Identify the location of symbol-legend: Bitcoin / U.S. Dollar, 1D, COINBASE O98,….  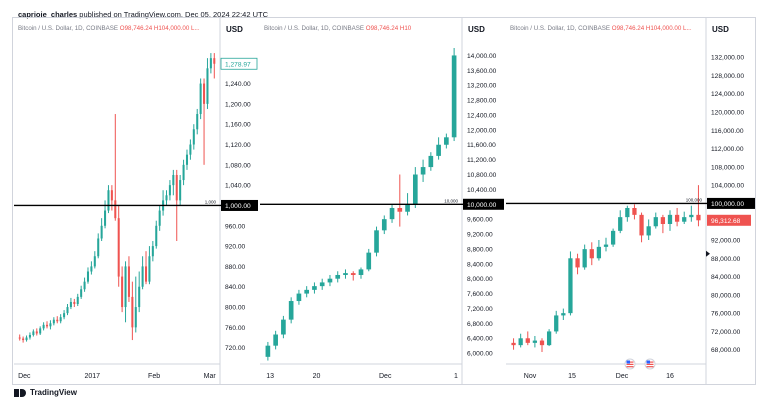
(601, 28).